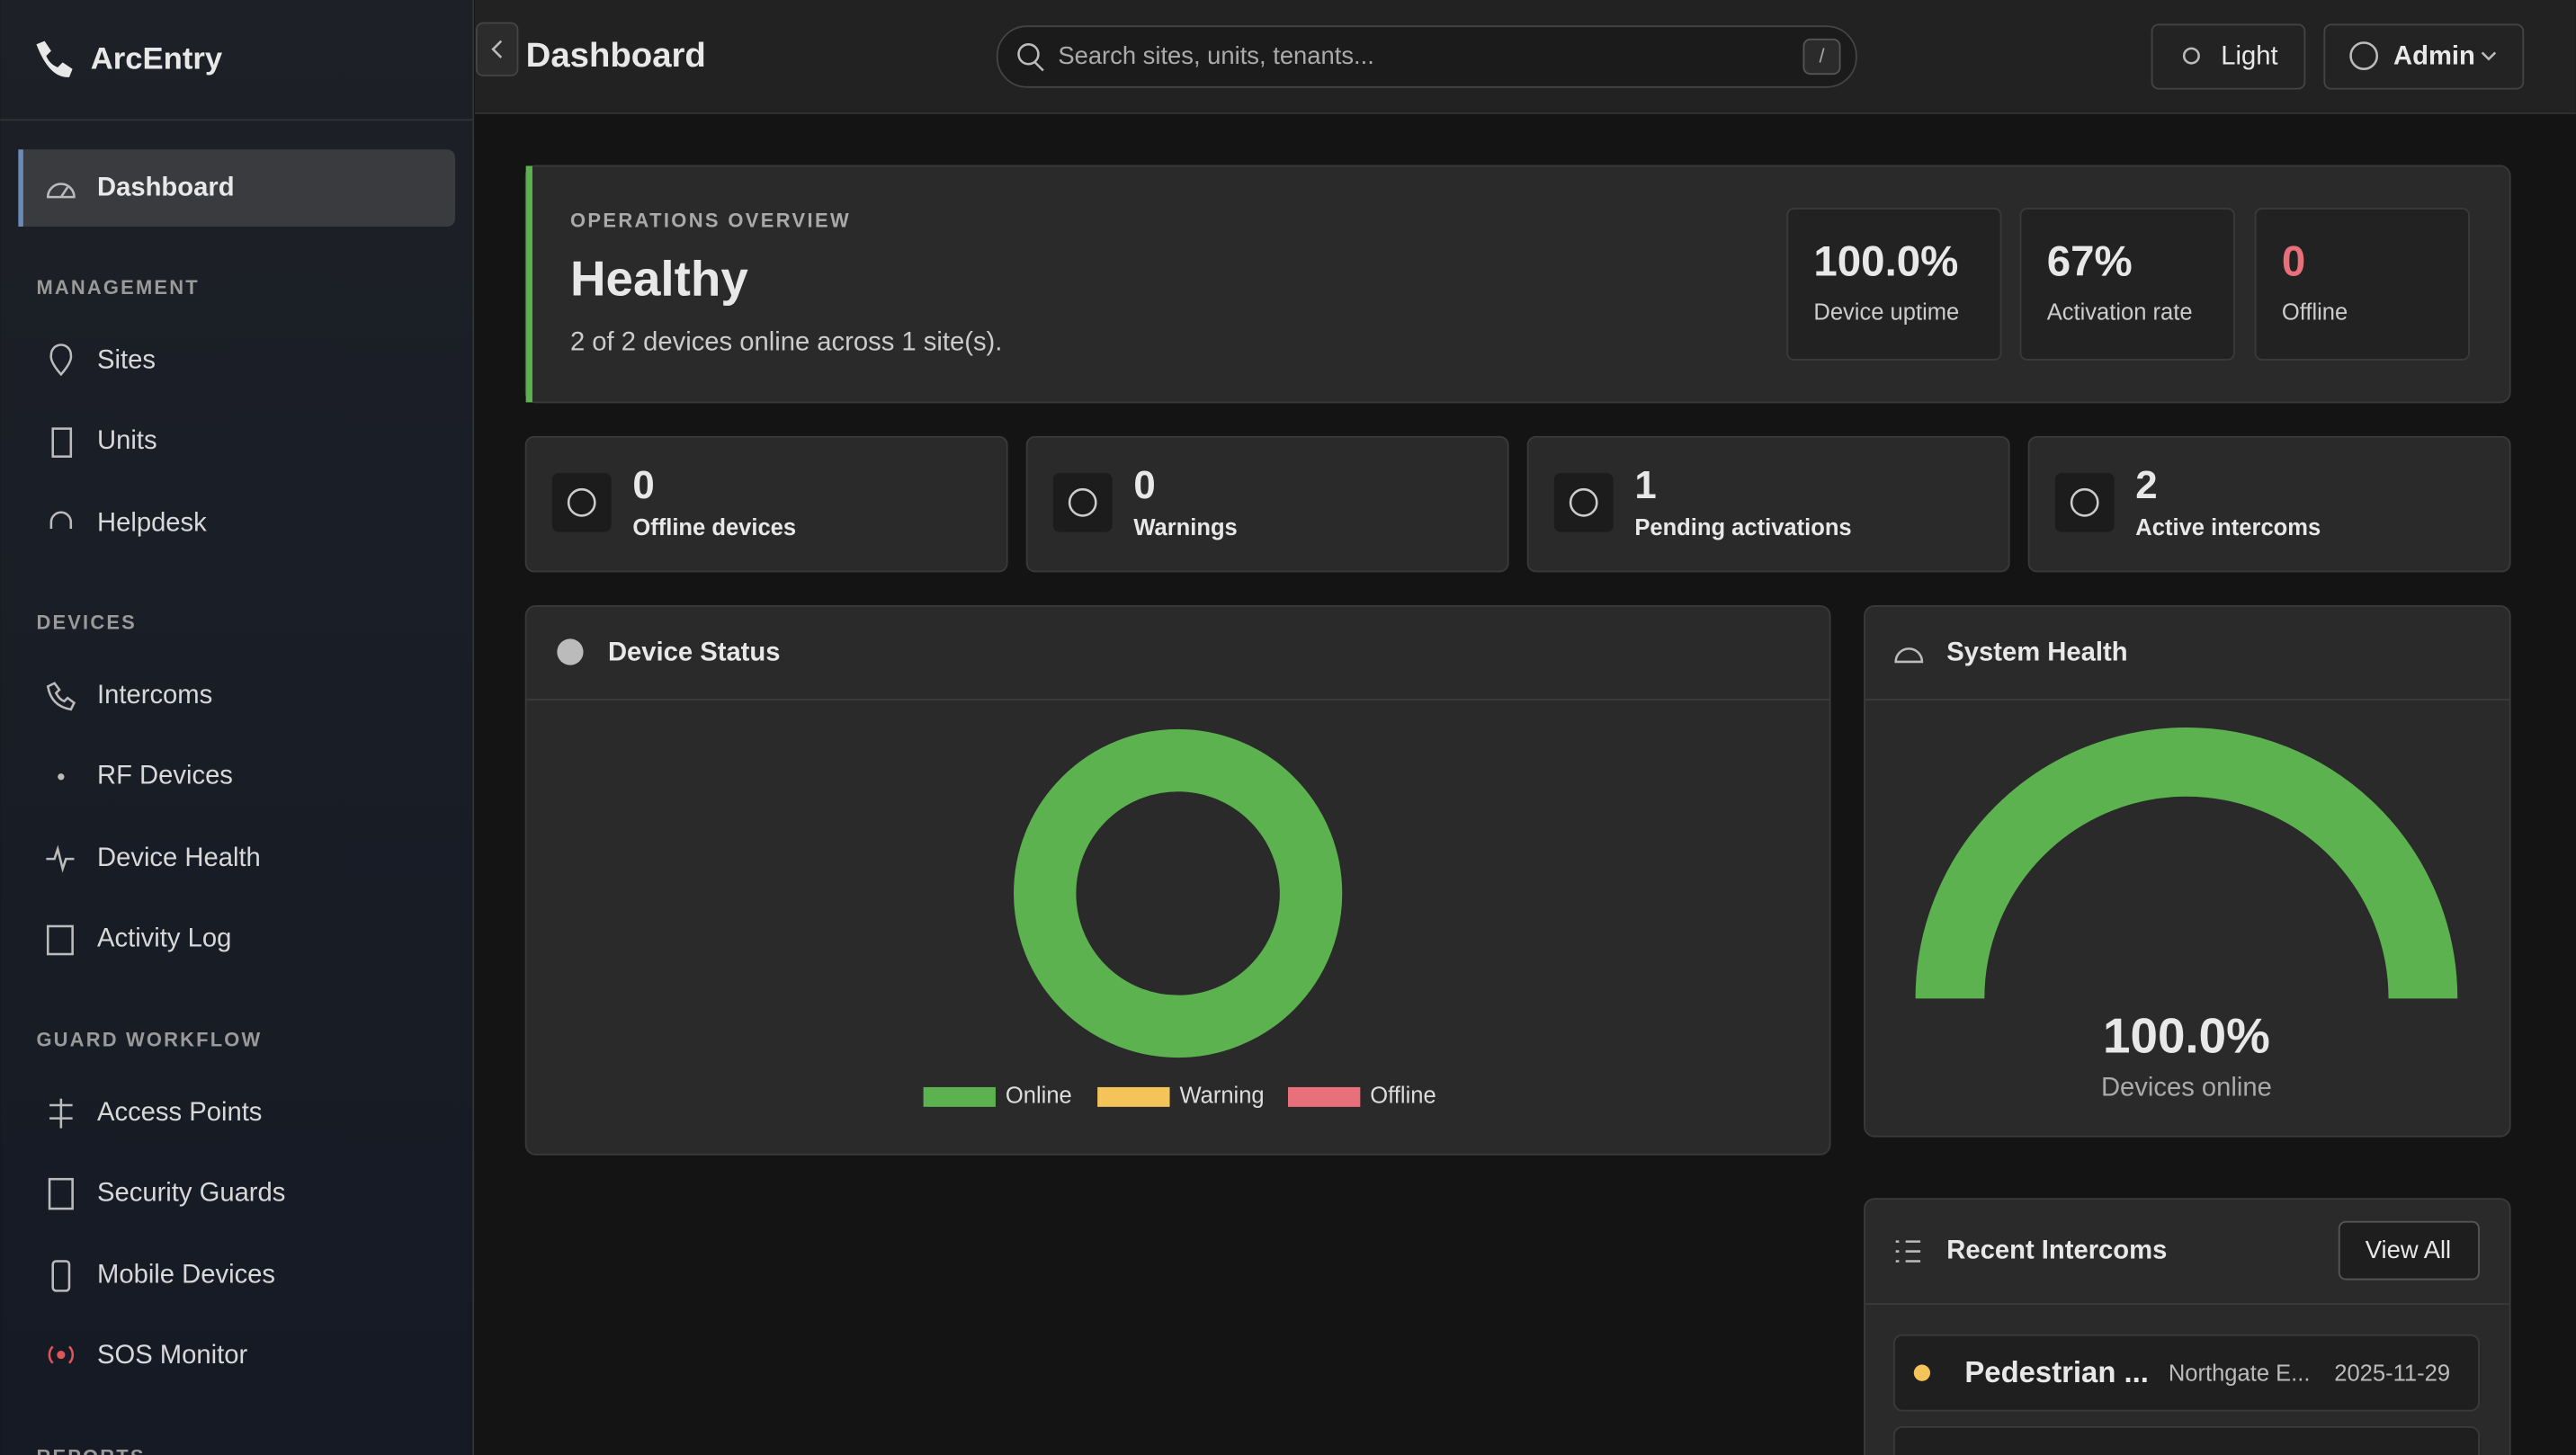  What do you see at coordinates (2056, 1250) in the screenshot?
I see `card-title: Recent Intercoms` at bounding box center [2056, 1250].